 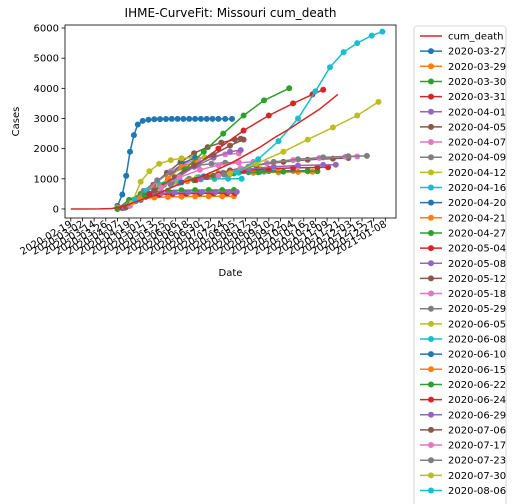 I want to click on legend-item: 2020-05-04, so click(x=463, y=249).